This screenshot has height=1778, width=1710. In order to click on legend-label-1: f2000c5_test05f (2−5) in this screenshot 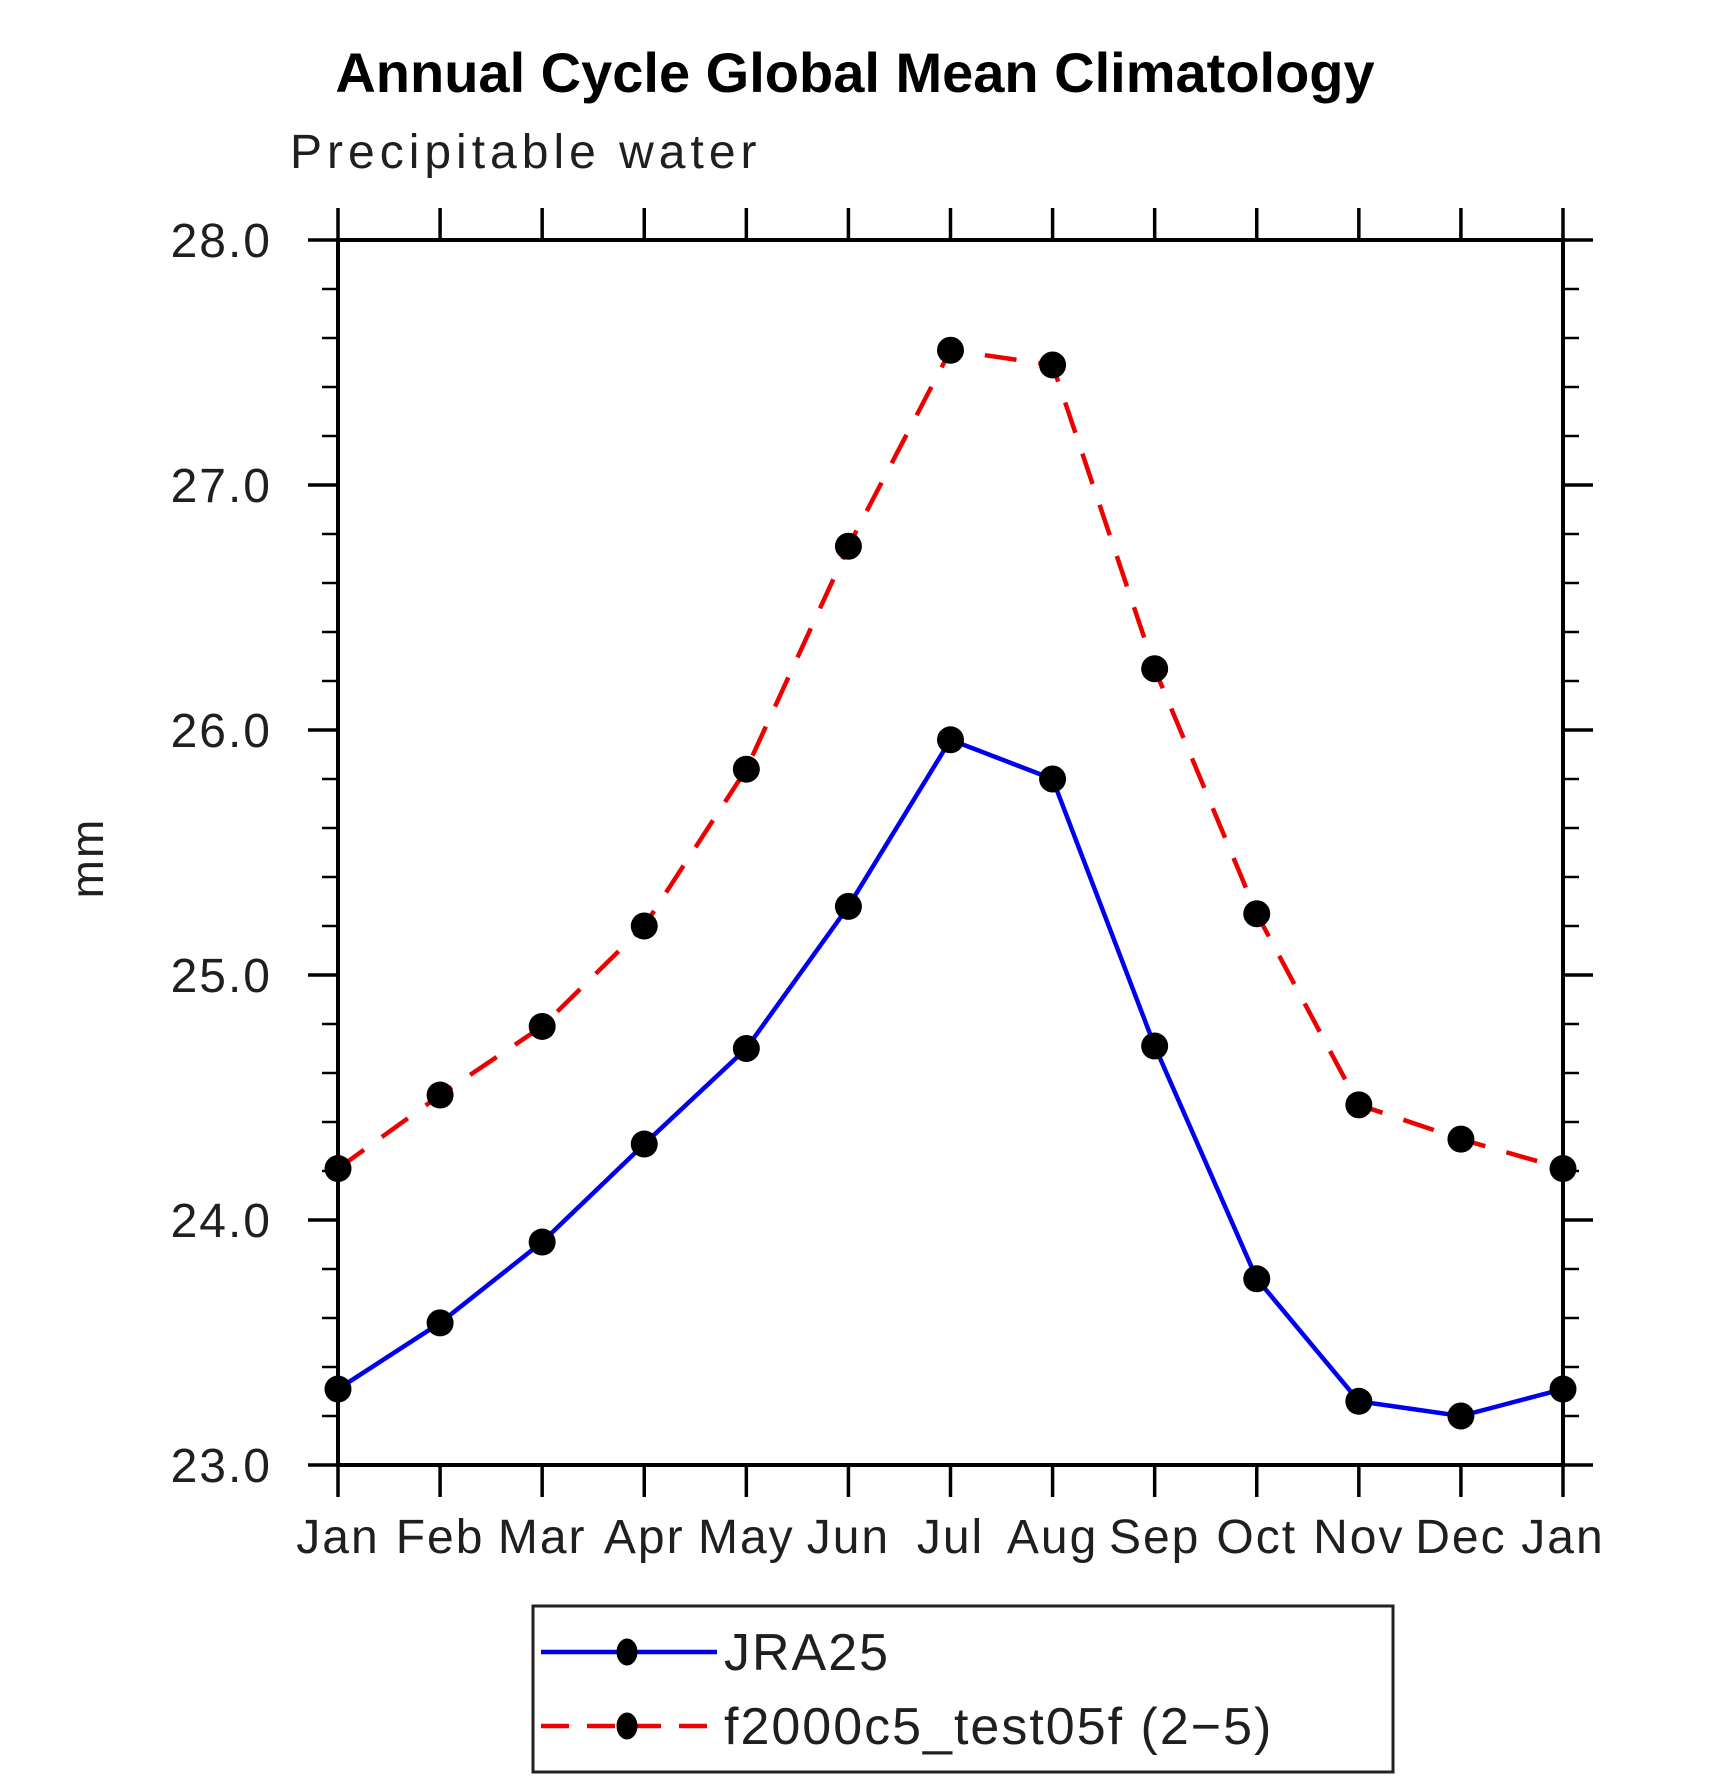, I will do `click(998, 1727)`.